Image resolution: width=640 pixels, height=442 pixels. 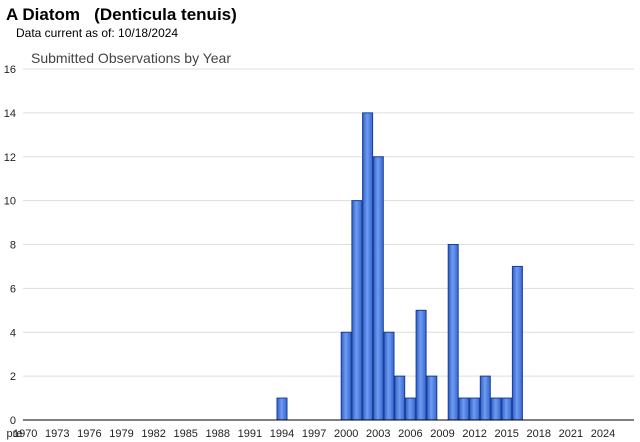 I want to click on x-tick-label: 1982, so click(x=153, y=434).